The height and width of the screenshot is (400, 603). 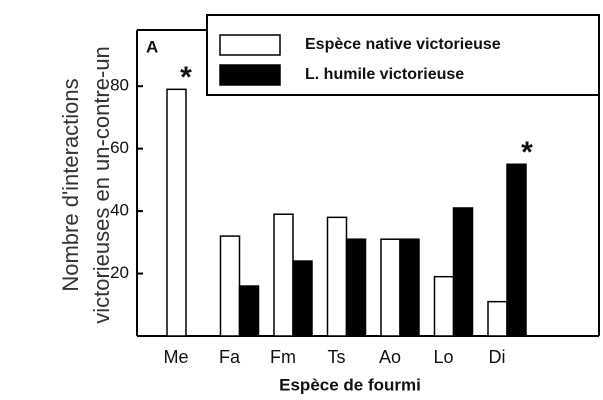 What do you see at coordinates (283, 357) in the screenshot?
I see `x-tick-label: Fm` at bounding box center [283, 357].